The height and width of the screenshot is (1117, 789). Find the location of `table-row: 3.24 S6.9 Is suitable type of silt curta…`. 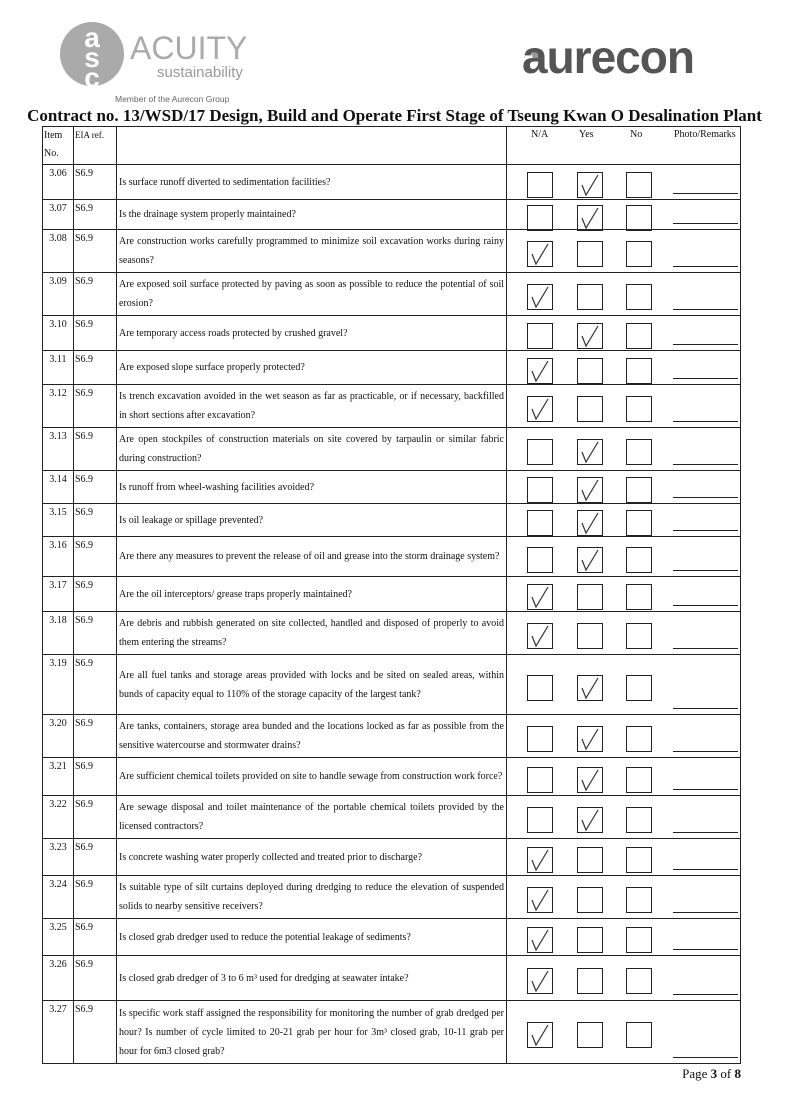

table-row: 3.24 S6.9 Is suitable type of silt curta… is located at coordinates (391, 897).